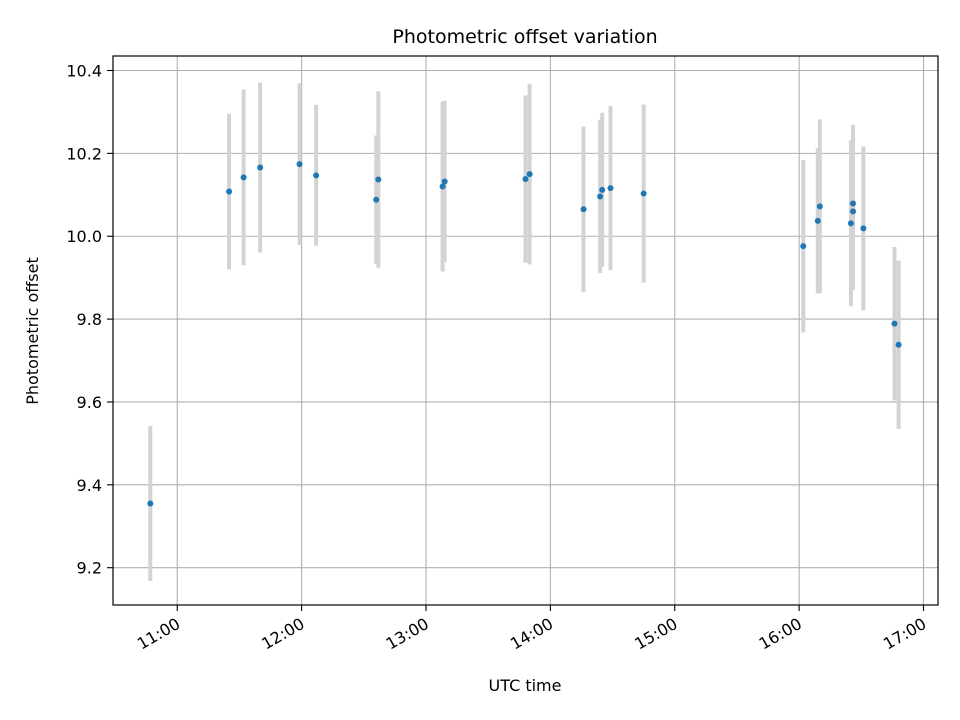 This screenshot has width=960, height=720. I want to click on y-tick-label: 9.8, so click(89, 319).